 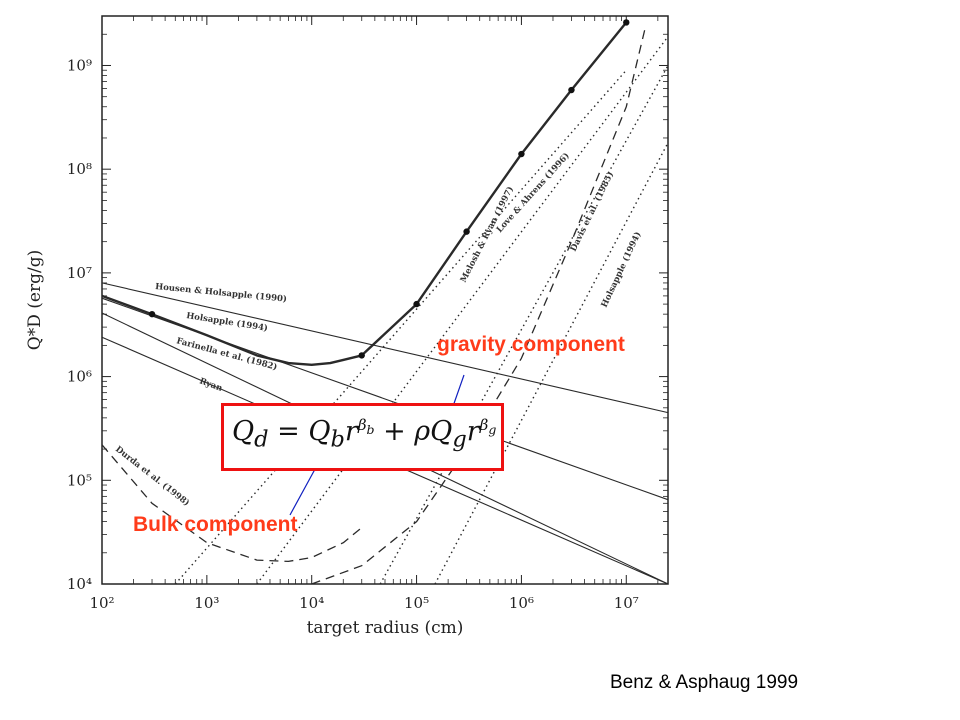 What do you see at coordinates (416, 603) in the screenshot?
I see `x-tick-label: 10⁵` at bounding box center [416, 603].